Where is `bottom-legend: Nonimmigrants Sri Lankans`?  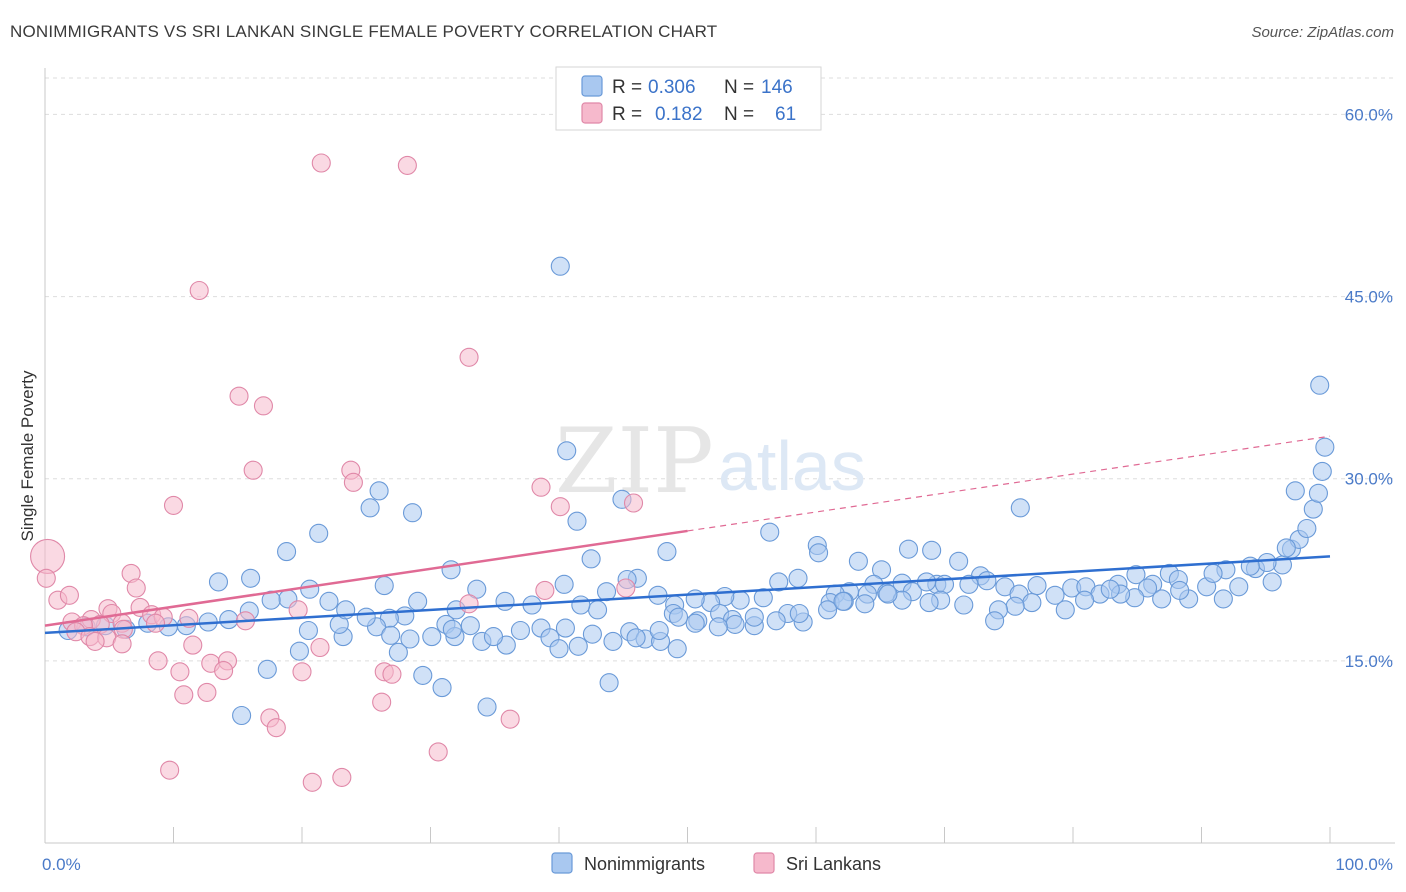
bottom-legend: Nonimmigrants Sri Lankans is located at coordinates (716, 863).